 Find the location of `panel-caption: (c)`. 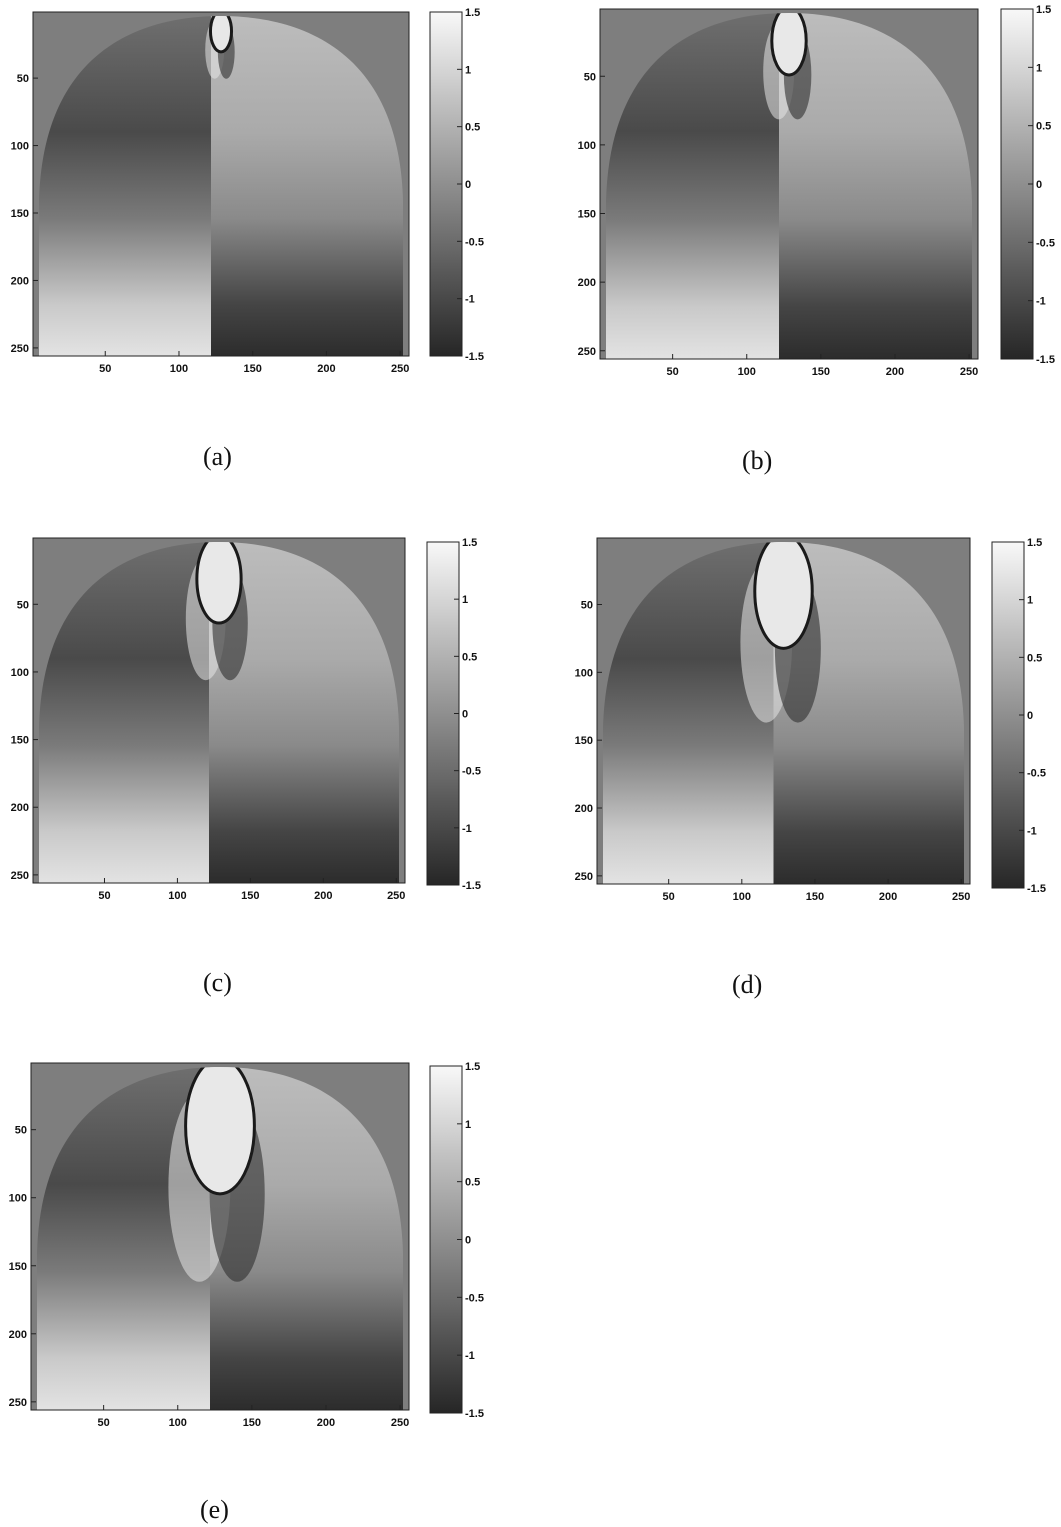

panel-caption: (c) is located at coordinates (217, 982).